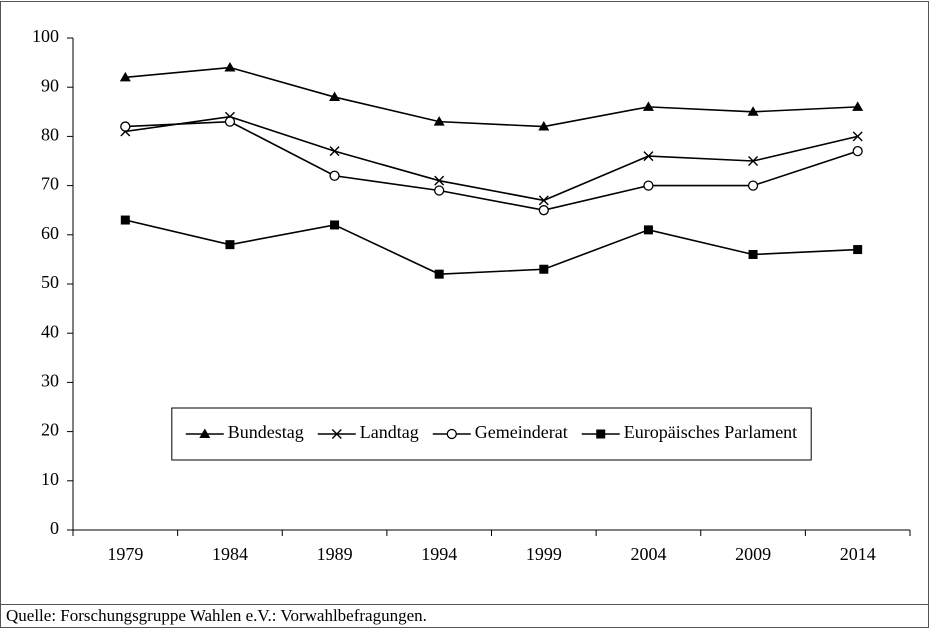  Describe the element at coordinates (439, 554) in the screenshot. I see `x-tick-label: 1994` at that location.